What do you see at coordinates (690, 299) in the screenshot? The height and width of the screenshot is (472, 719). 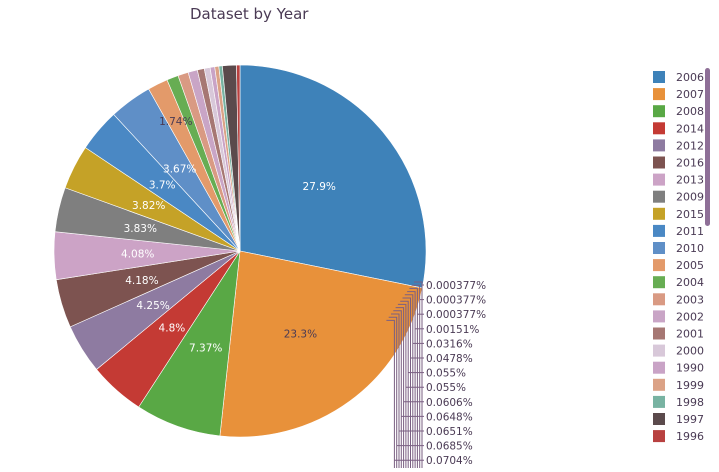 I see `legend-label: 2003` at bounding box center [690, 299].